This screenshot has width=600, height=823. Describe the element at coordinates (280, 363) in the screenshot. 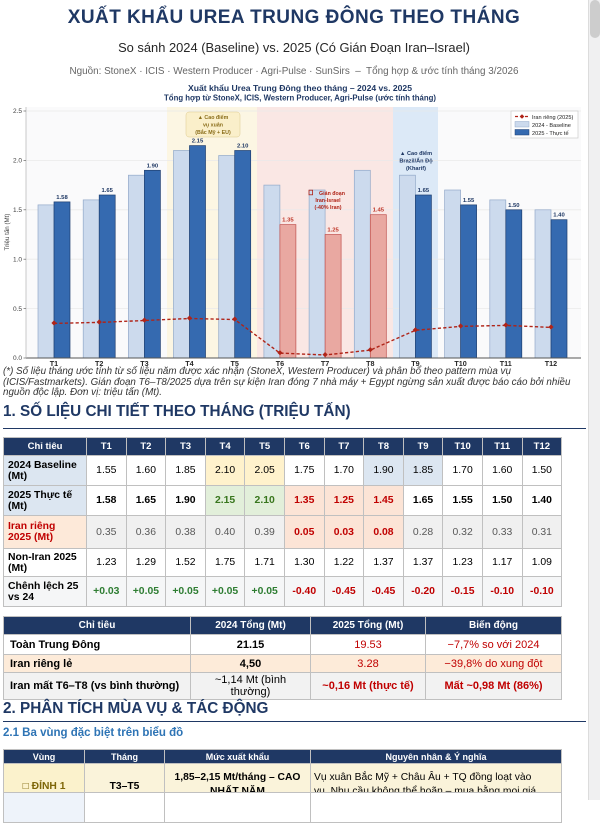

I see `svg-text: T6` at that location.